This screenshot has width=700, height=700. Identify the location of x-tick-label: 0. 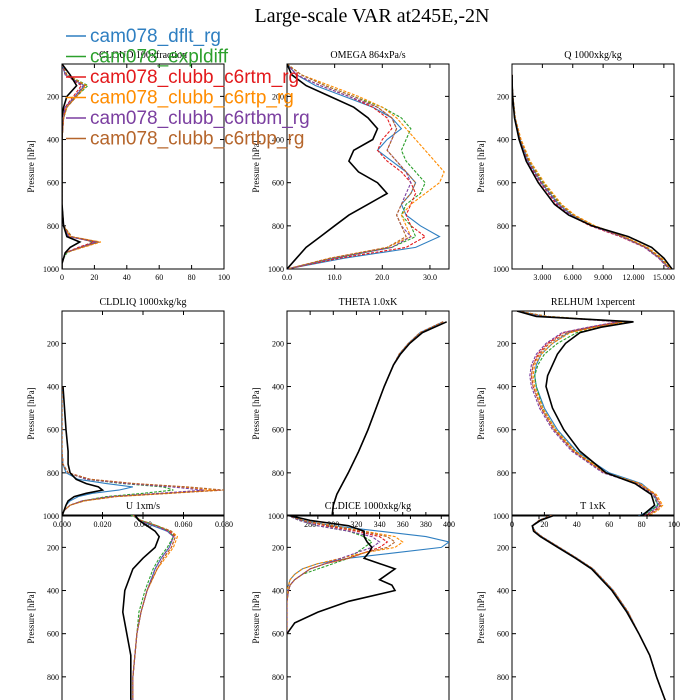
(62, 277).